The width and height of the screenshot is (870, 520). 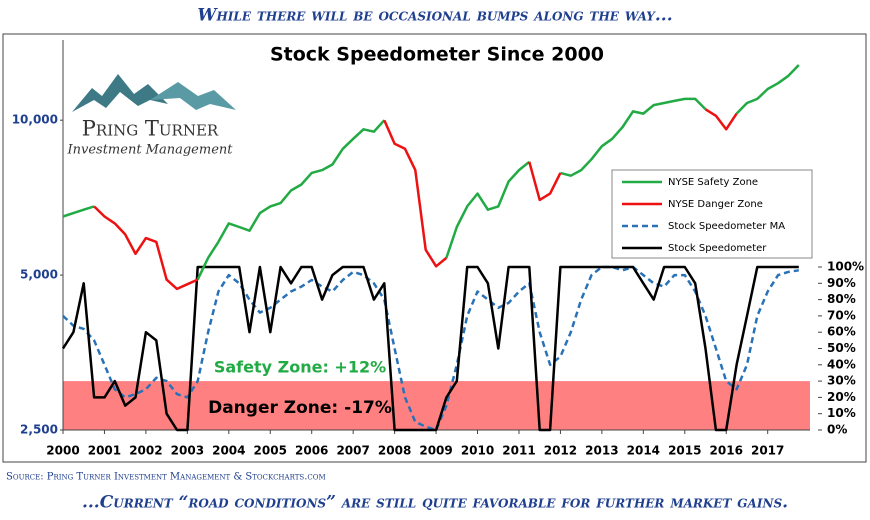 What do you see at coordinates (477, 451) in the screenshot?
I see `x-tick-label: 2010` at bounding box center [477, 451].